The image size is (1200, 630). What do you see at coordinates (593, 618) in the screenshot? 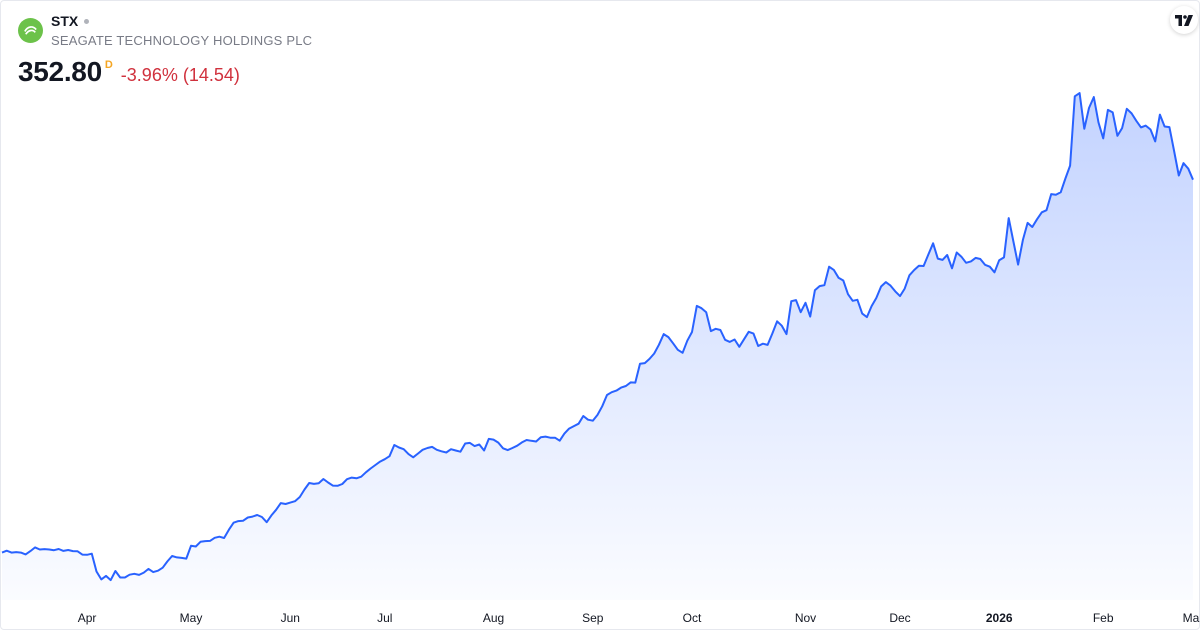
I see `x-tick-label: Sep` at bounding box center [593, 618].